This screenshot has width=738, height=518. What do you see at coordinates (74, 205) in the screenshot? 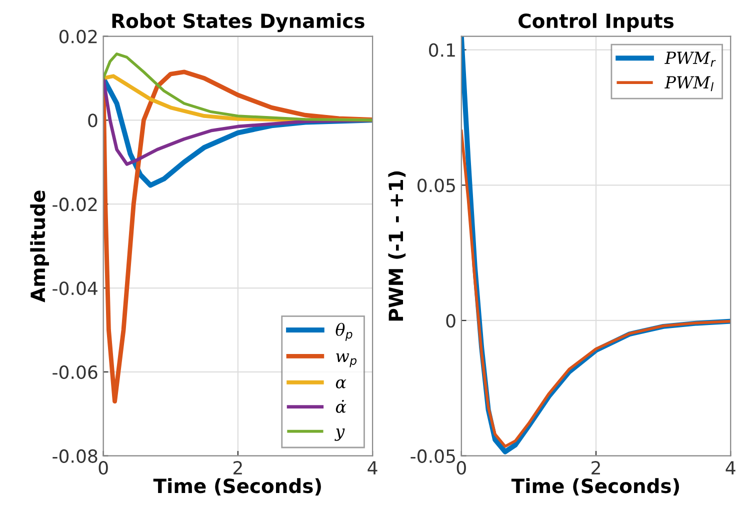
I see `y-tick-label: -0.02` at bounding box center [74, 205].